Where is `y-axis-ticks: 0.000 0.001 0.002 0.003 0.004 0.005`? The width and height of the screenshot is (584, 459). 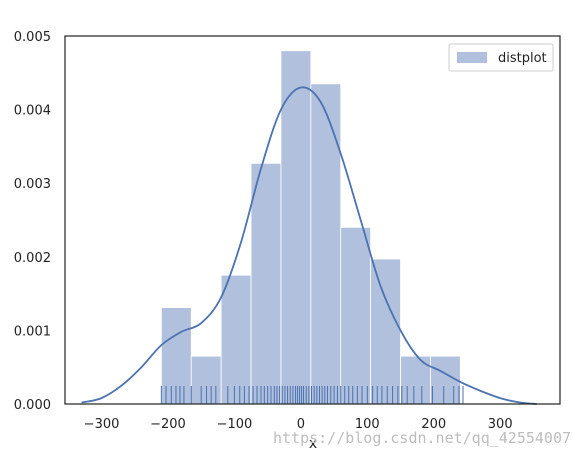 y-axis-ticks: 0.000 0.001 0.002 0.003 0.004 0.005 is located at coordinates (32, 221).